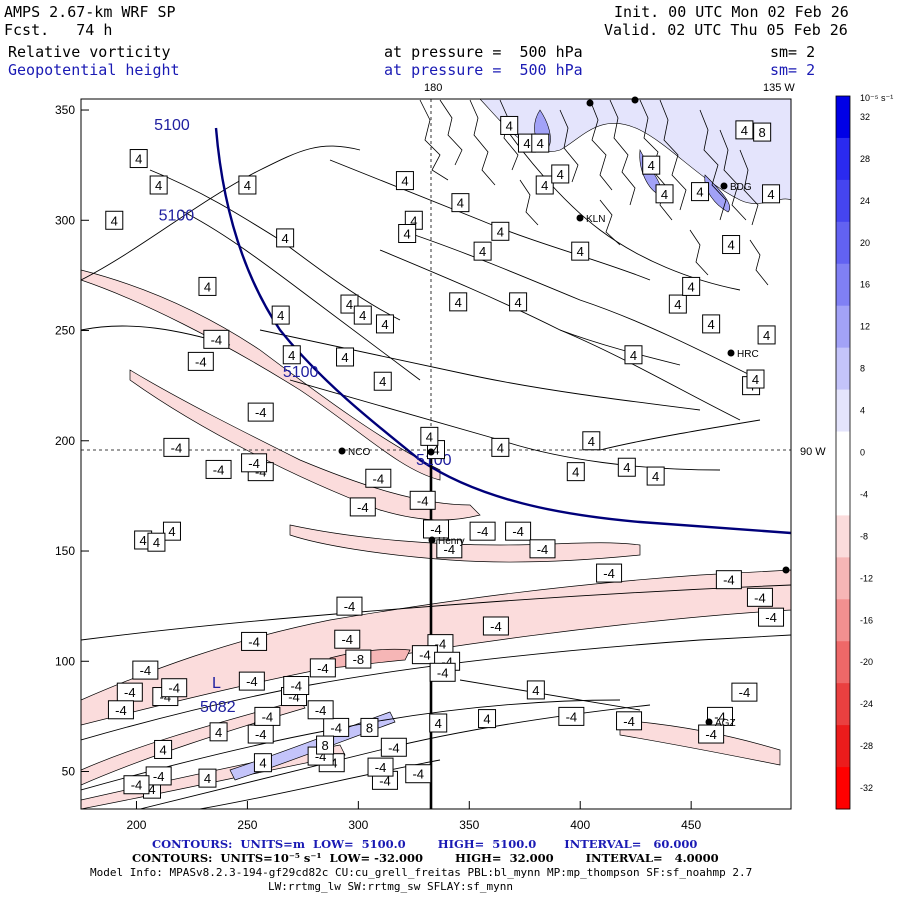 This screenshot has width=900, height=900. I want to click on colorbar-unit: 10⁻⁵ s⁻¹, so click(876, 98).